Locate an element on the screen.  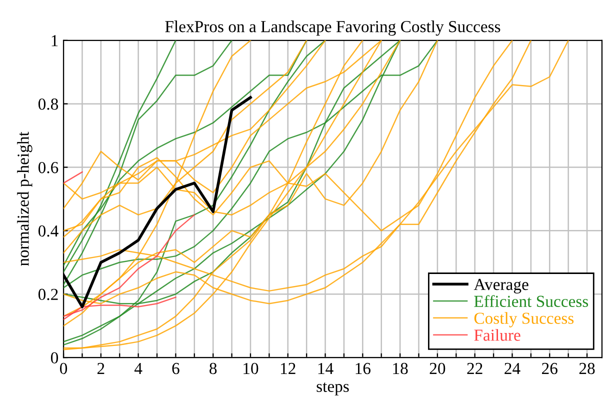
x-tick-label: 18 is located at coordinates (400, 368).